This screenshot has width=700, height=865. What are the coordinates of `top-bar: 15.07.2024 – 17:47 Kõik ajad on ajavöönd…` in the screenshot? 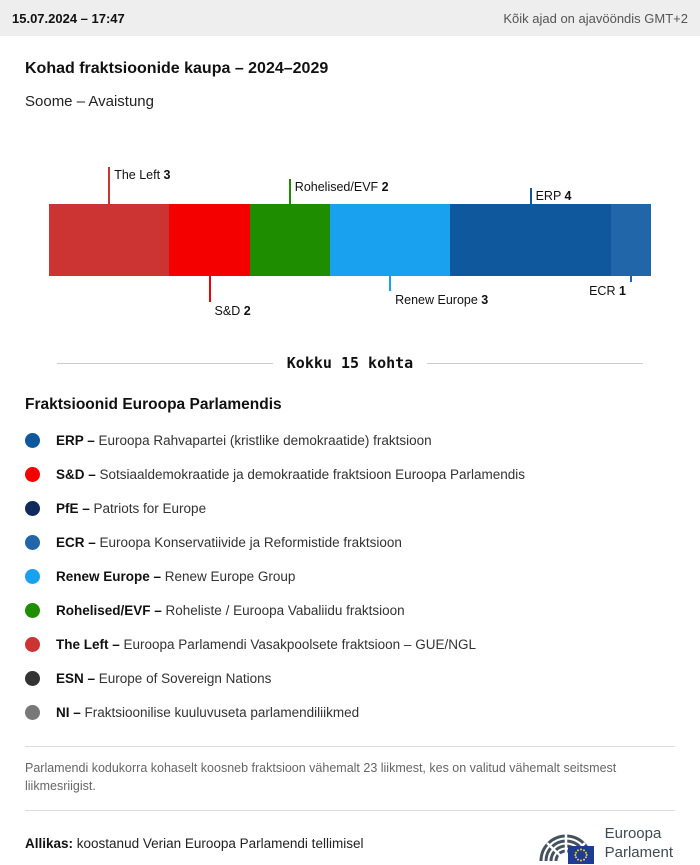 It's located at (350, 18).